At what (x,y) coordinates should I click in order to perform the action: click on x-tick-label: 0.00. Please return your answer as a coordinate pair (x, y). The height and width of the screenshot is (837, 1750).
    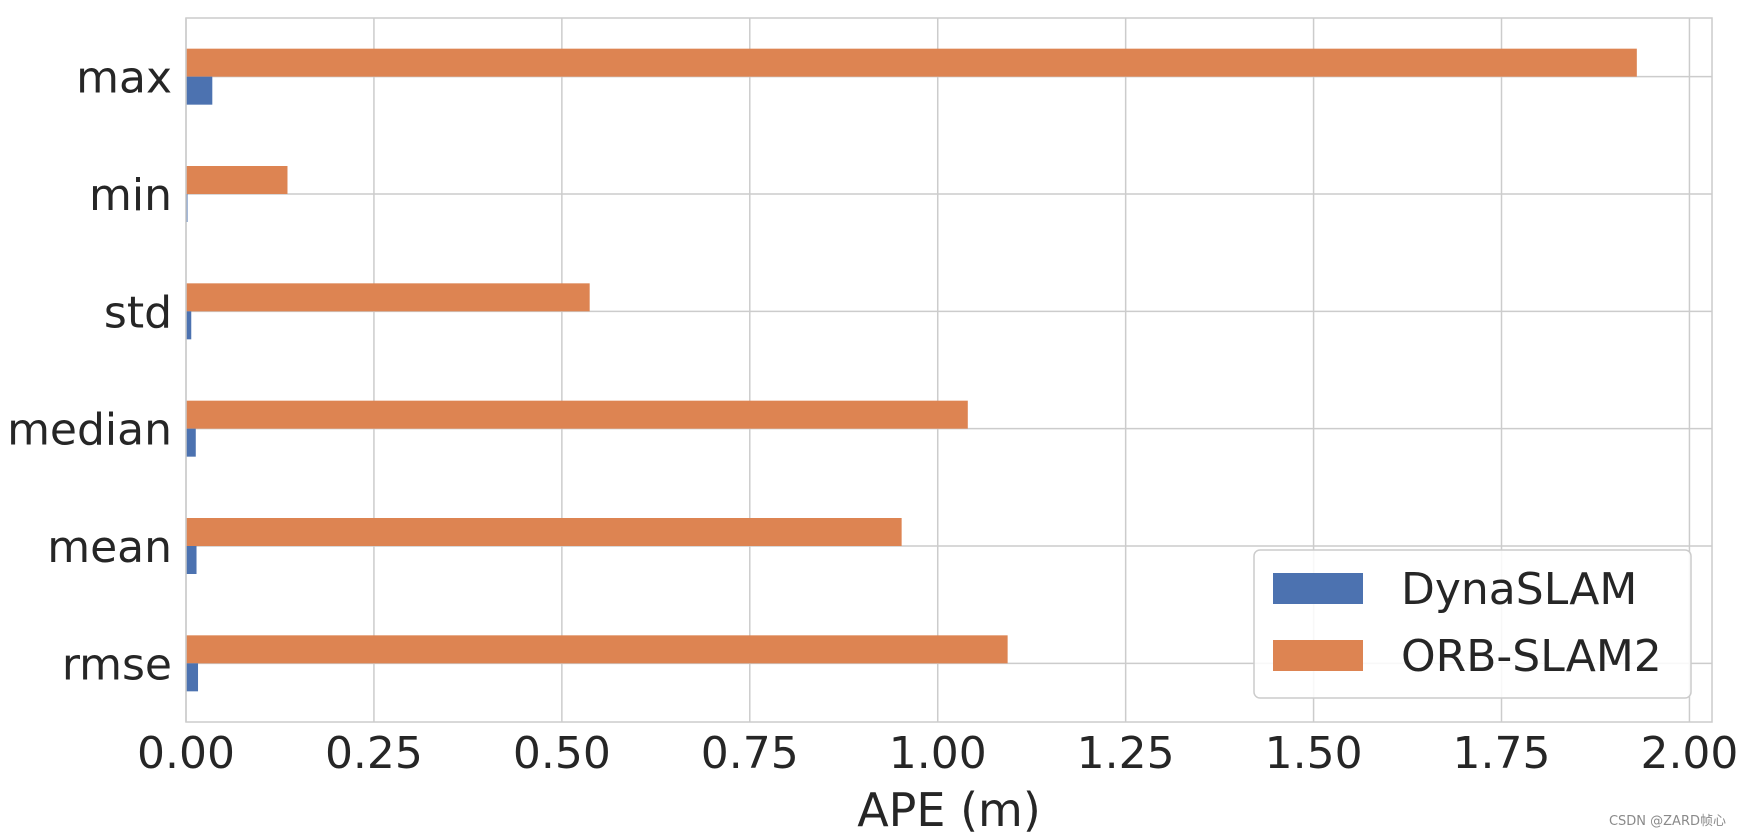
    Looking at the image, I should click on (186, 753).